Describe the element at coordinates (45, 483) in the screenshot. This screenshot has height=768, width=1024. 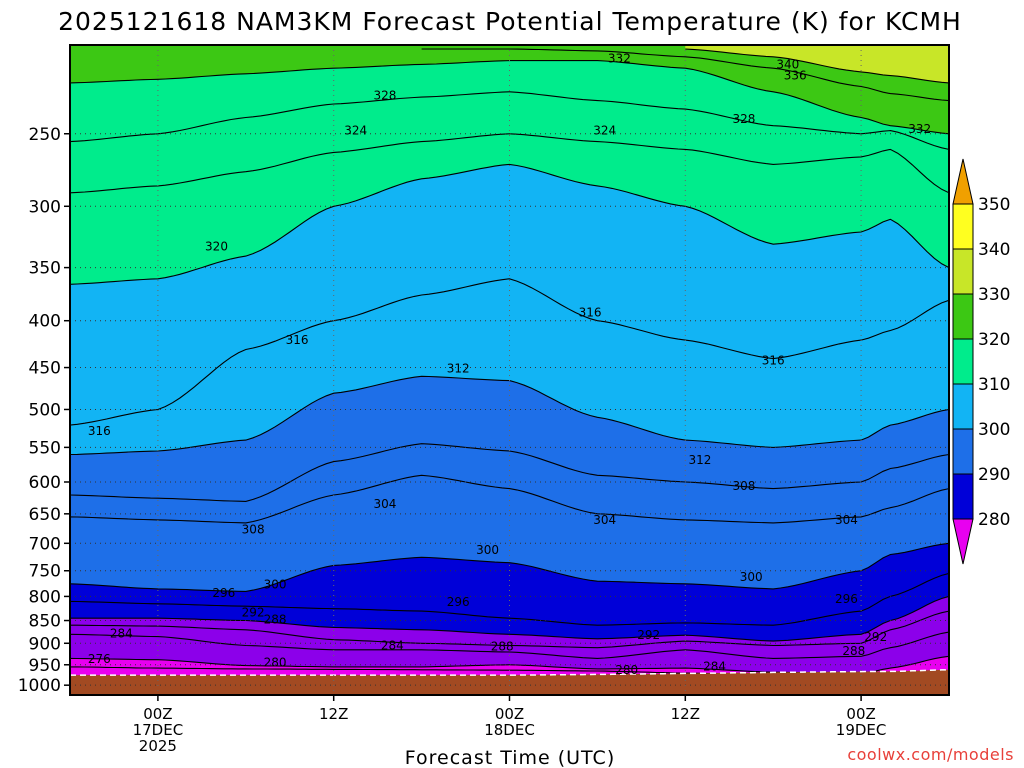
I see `y-tick-label: 600` at that location.